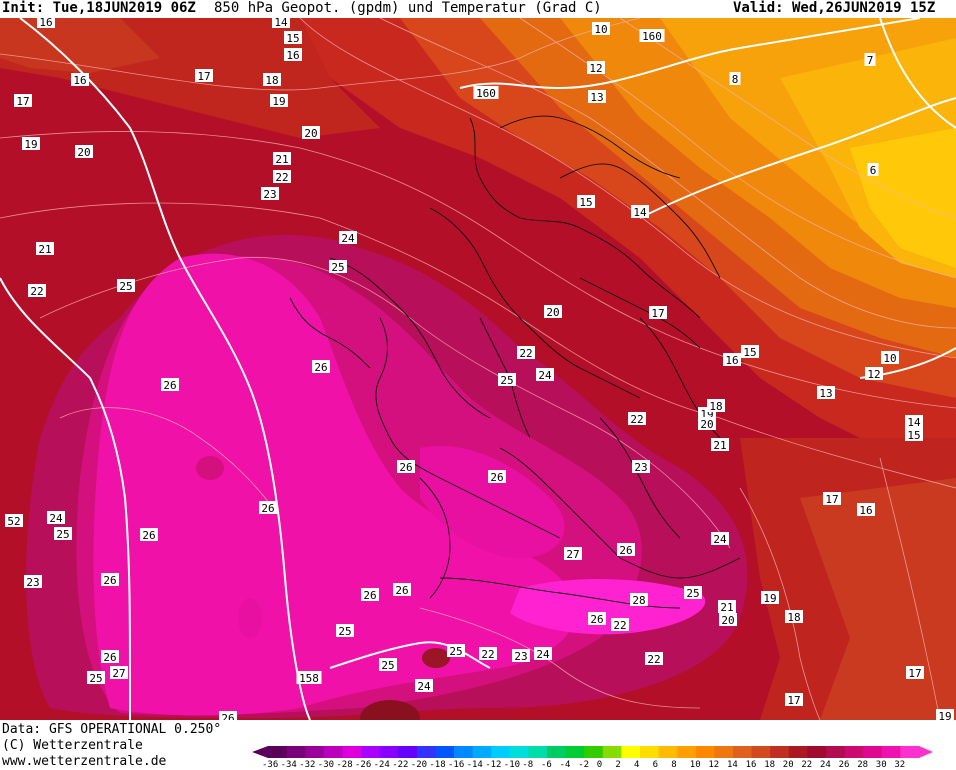 The height and width of the screenshot is (770, 956). What do you see at coordinates (890, 358) in the screenshot?
I see `geopotential-label: 10` at bounding box center [890, 358].